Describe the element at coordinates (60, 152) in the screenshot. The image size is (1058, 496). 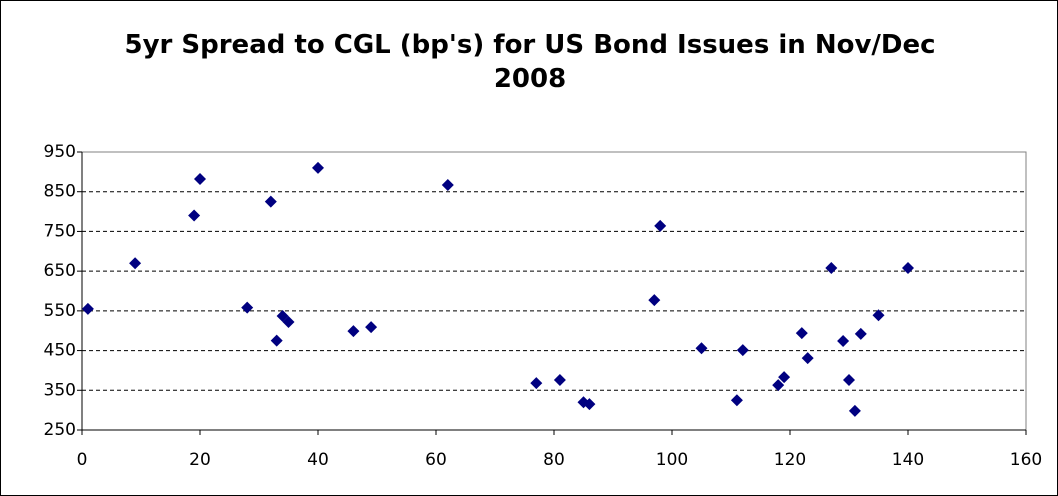
I see `y-tick-label: 950` at that location.